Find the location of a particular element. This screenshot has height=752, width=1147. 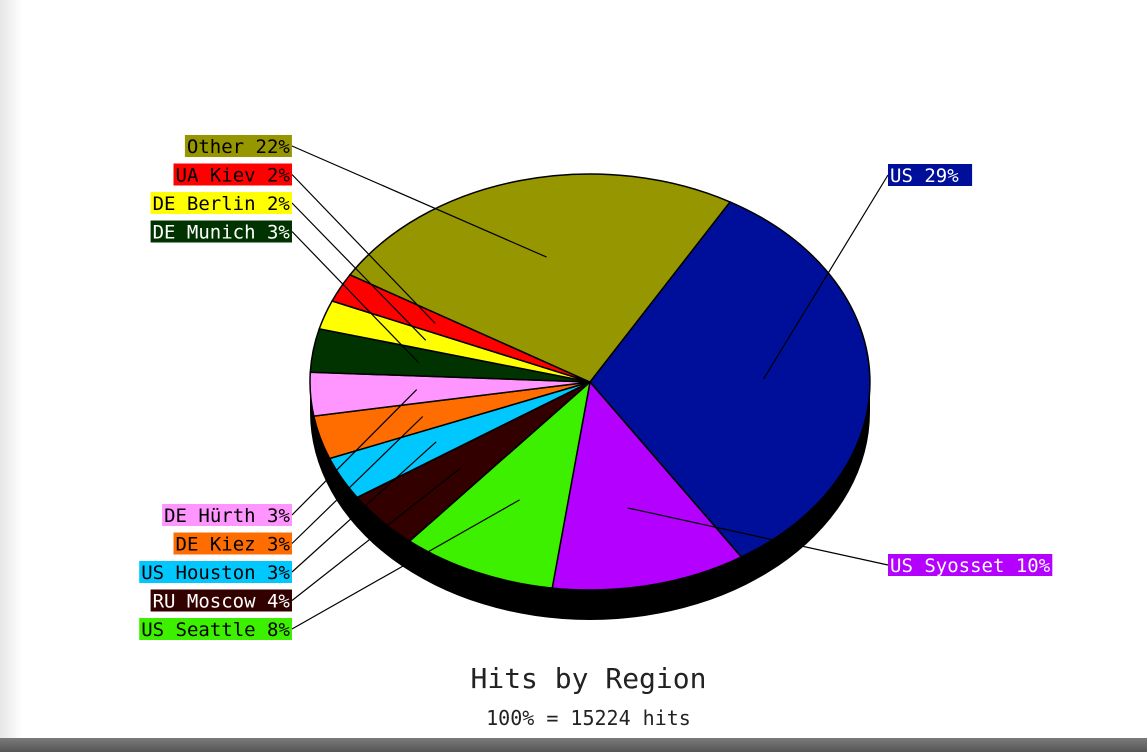

leader-line-de-h-rth is located at coordinates (354, 452).